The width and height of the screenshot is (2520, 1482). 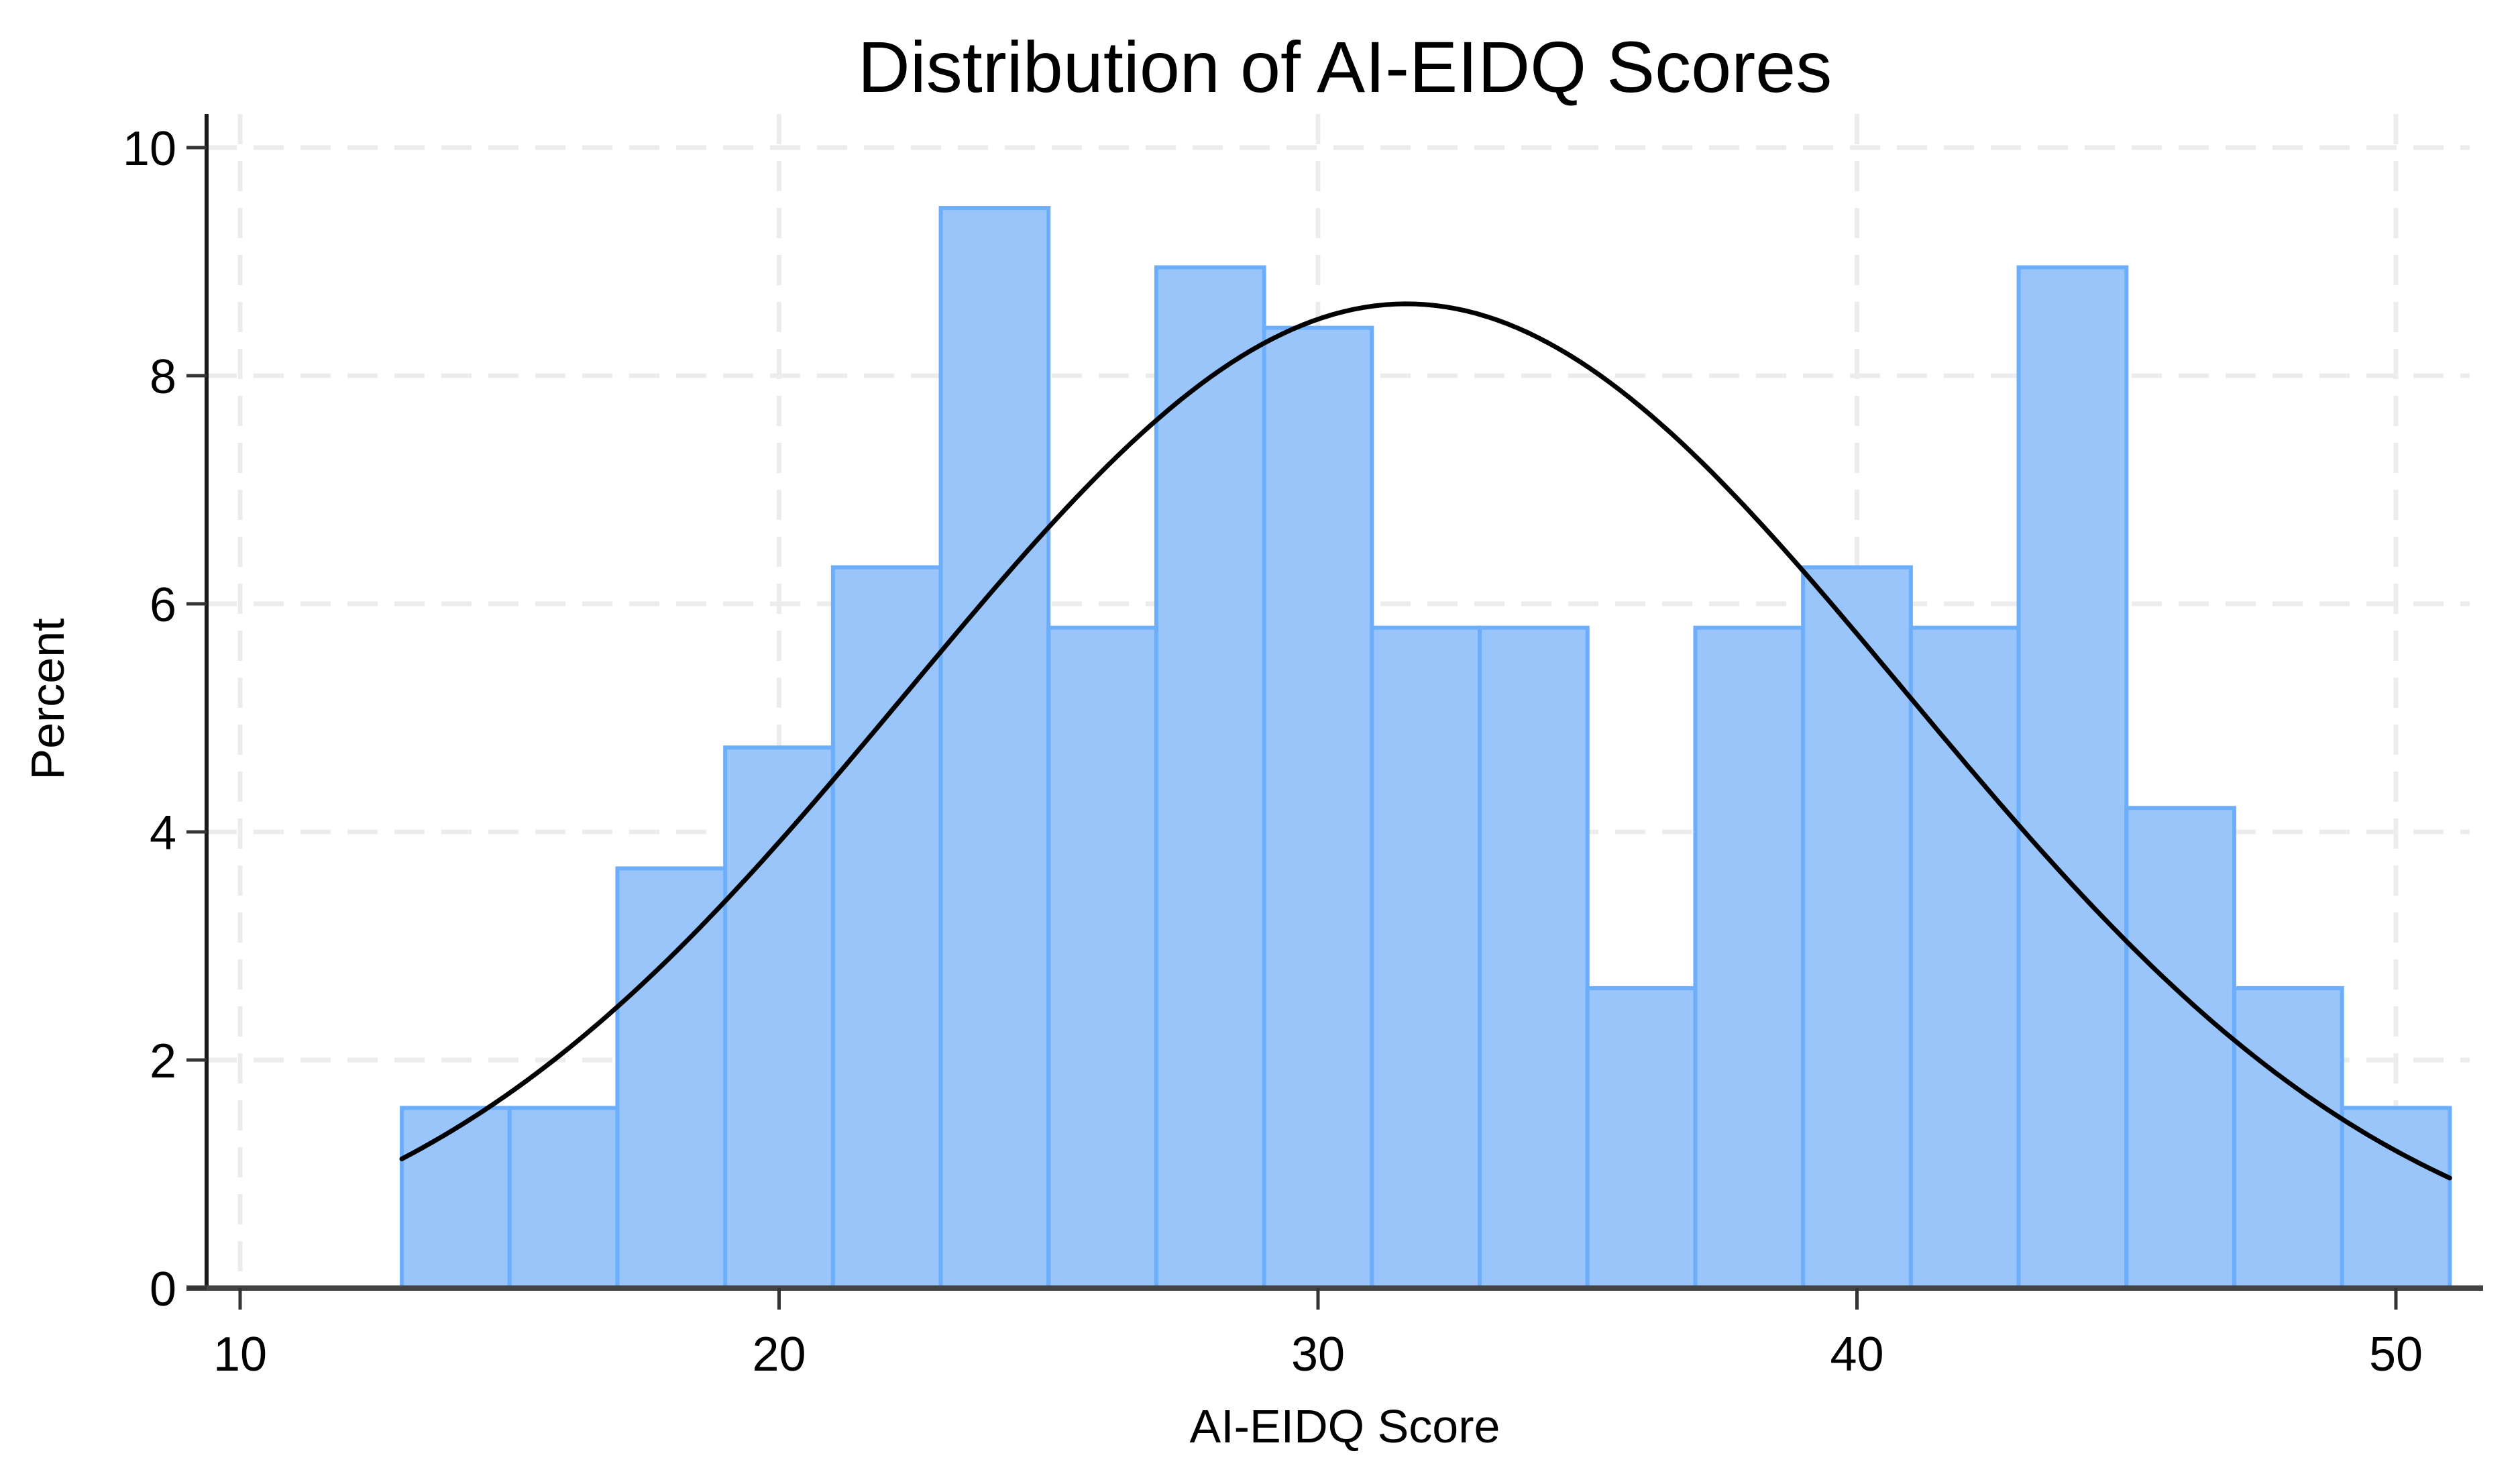 What do you see at coordinates (456, 1199) in the screenshot?
I see `histogram-bar: 13-15: 1.58%` at bounding box center [456, 1199].